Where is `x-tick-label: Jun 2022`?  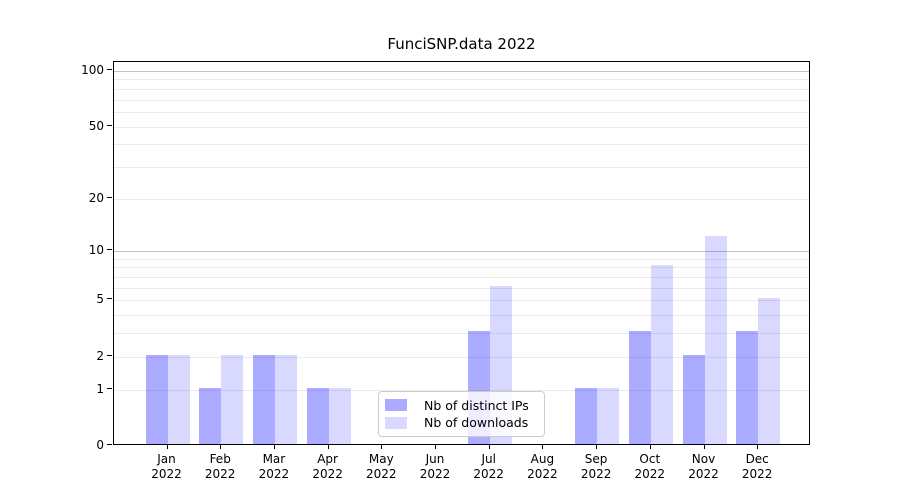
x-tick-label: Jun 2022 is located at coordinates (435, 467).